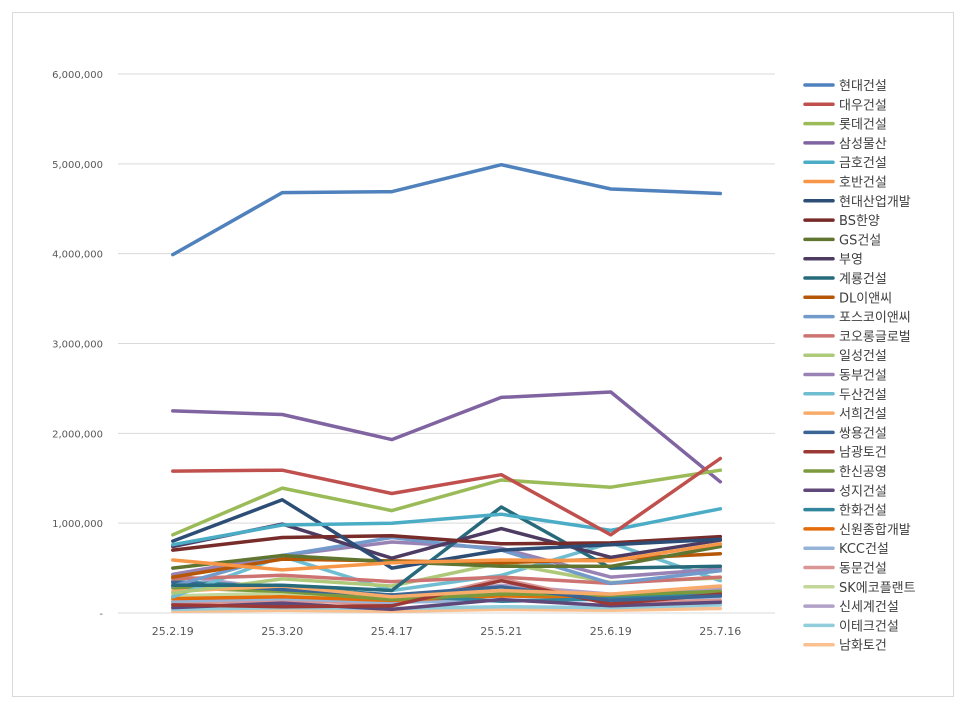 The height and width of the screenshot is (707, 966). I want to click on legend-label: 동부건설, so click(863, 376).